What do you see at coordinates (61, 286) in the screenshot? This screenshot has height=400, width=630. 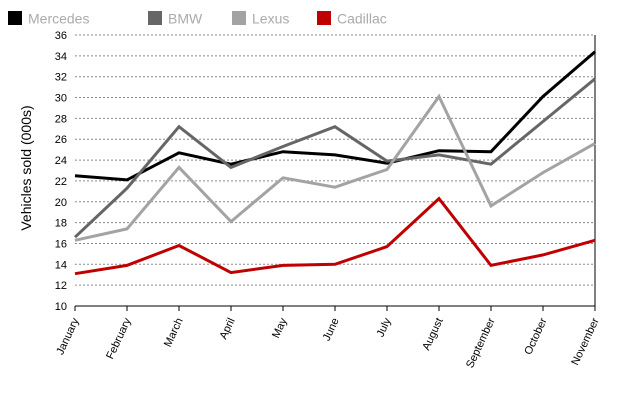 I see `y-tick-label: 12` at bounding box center [61, 286].